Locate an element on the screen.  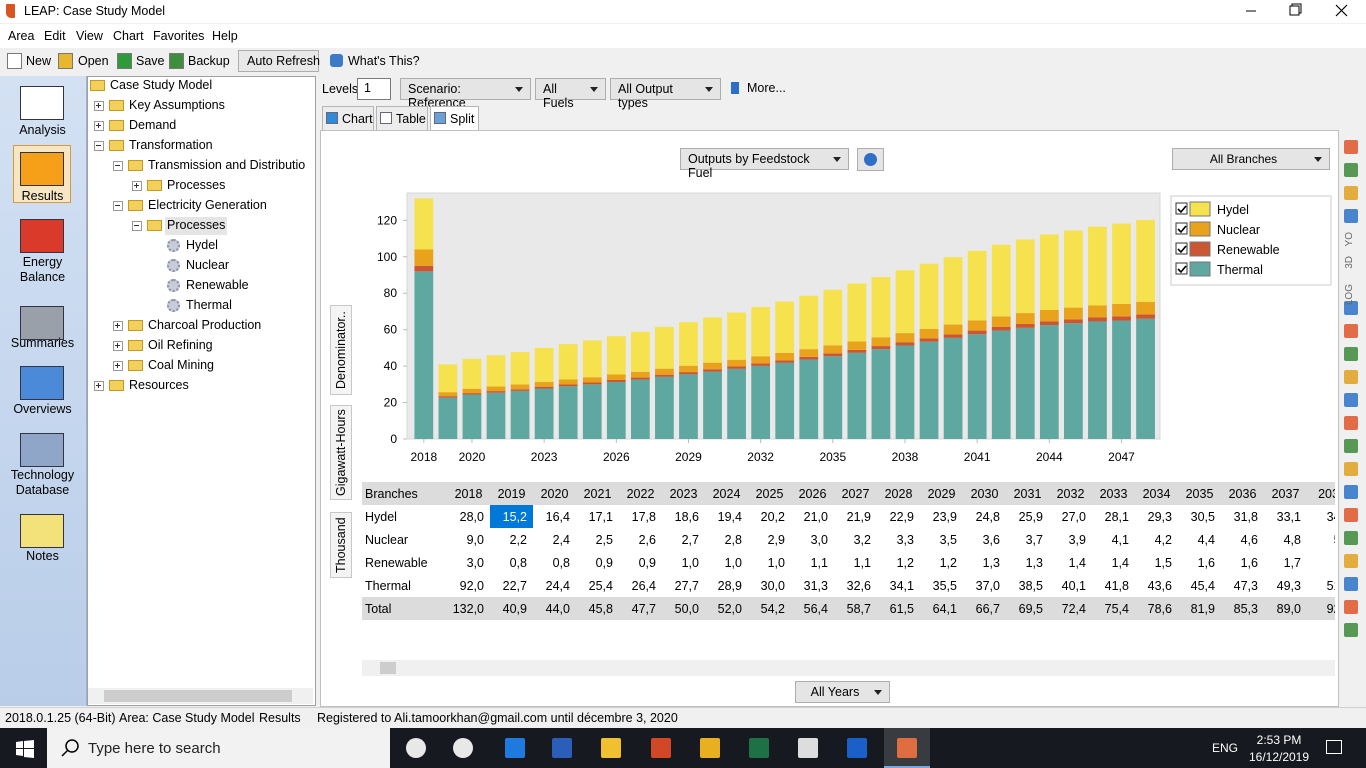
menu-item: Edit is located at coordinates (55, 36).